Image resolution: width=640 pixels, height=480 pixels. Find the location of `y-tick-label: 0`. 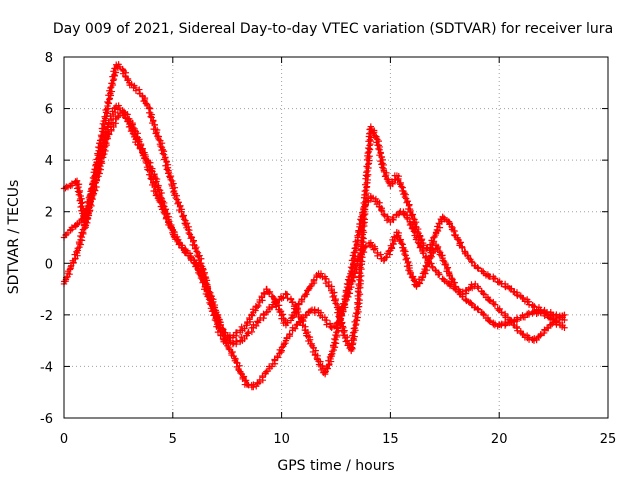

y-tick-label: 0 is located at coordinates (49, 264).